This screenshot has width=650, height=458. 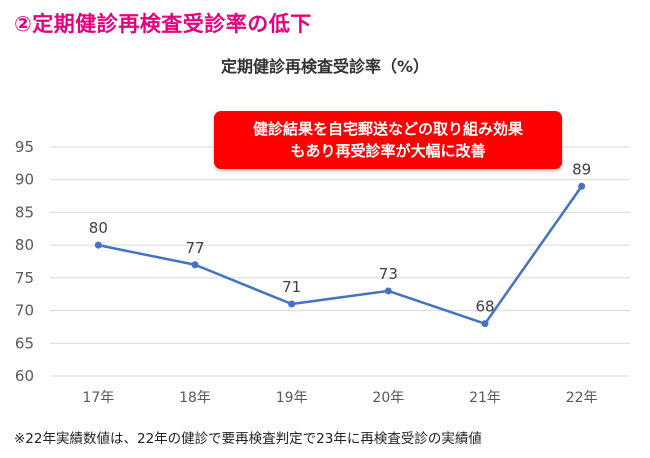 What do you see at coordinates (388, 151) in the screenshot?
I see `callout-line-2: もあり再受診率が大幅に改善` at bounding box center [388, 151].